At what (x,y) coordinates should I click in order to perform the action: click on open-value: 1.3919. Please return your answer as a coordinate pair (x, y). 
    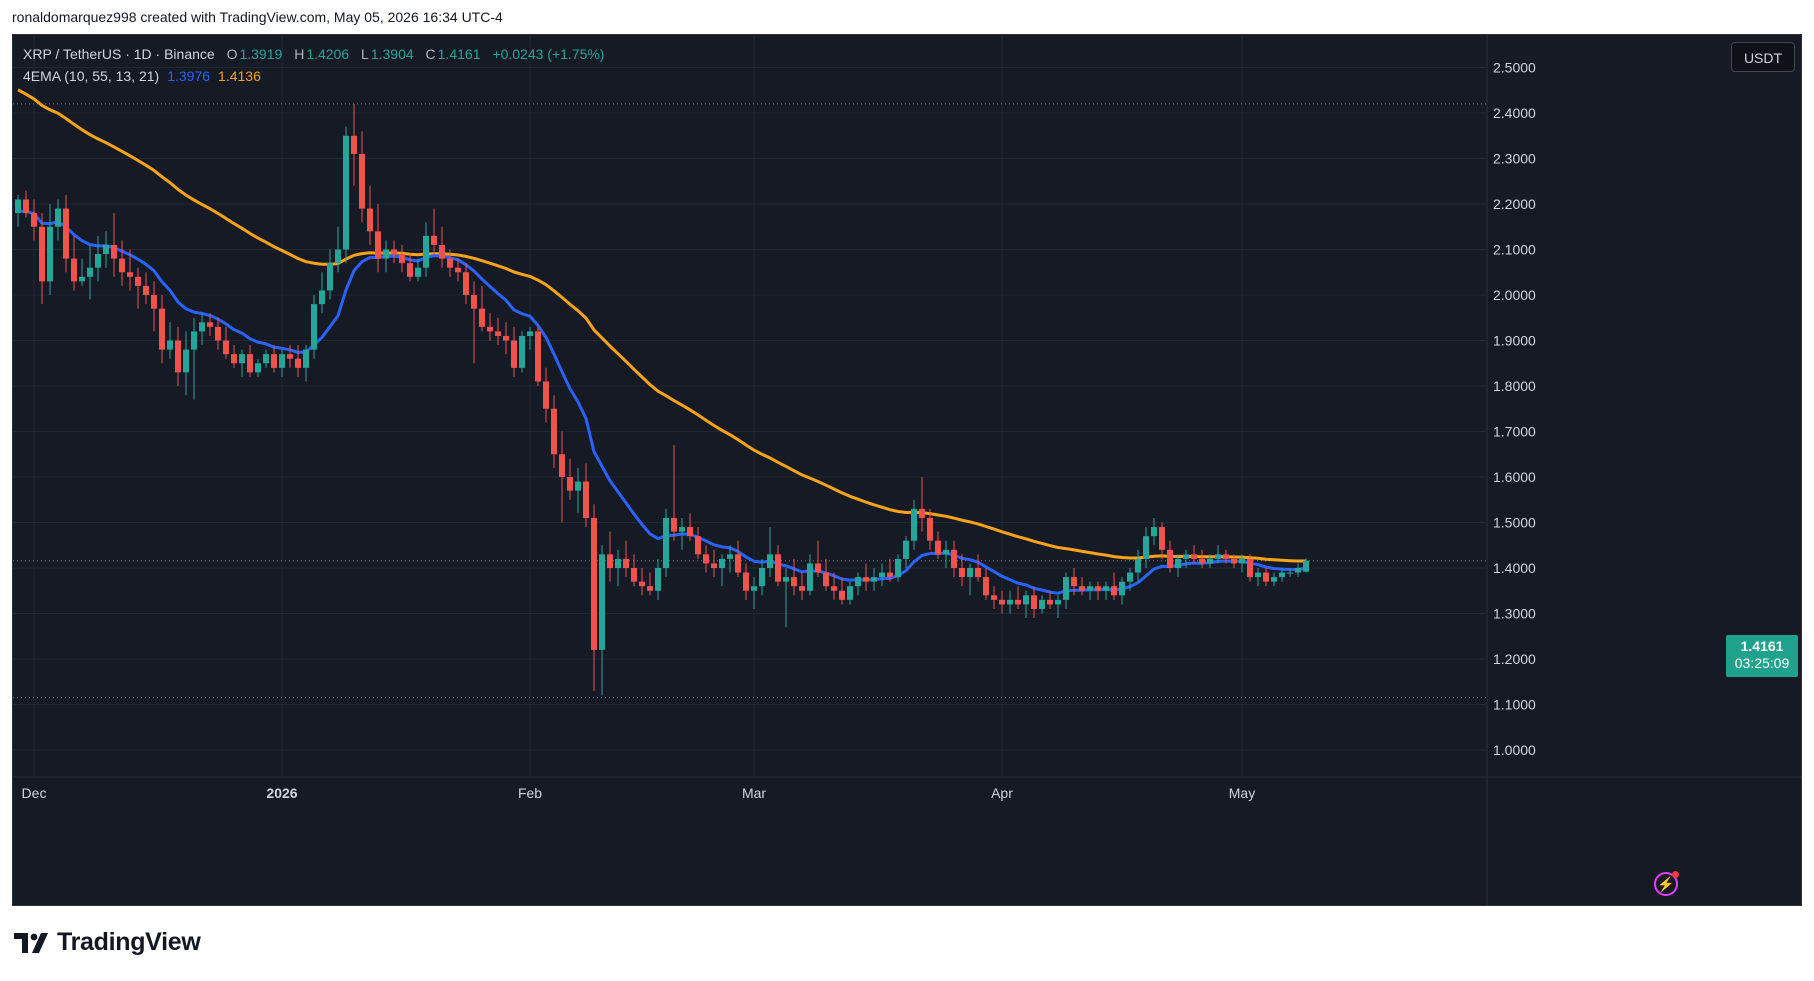
    Looking at the image, I should click on (261, 54).